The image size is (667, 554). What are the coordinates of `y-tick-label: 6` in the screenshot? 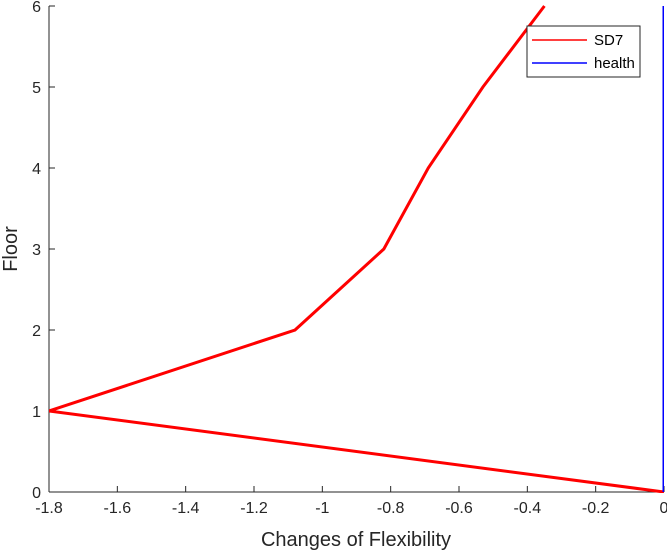 It's located at (36, 8).